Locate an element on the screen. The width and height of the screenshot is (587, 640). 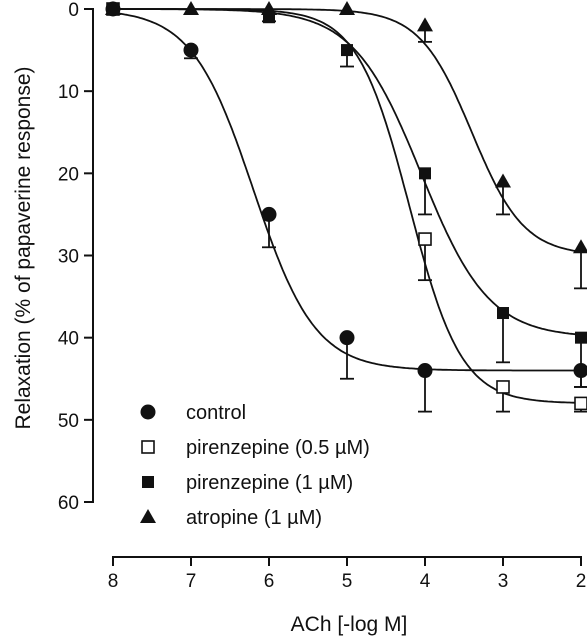
legend-label: control is located at coordinates (216, 413).